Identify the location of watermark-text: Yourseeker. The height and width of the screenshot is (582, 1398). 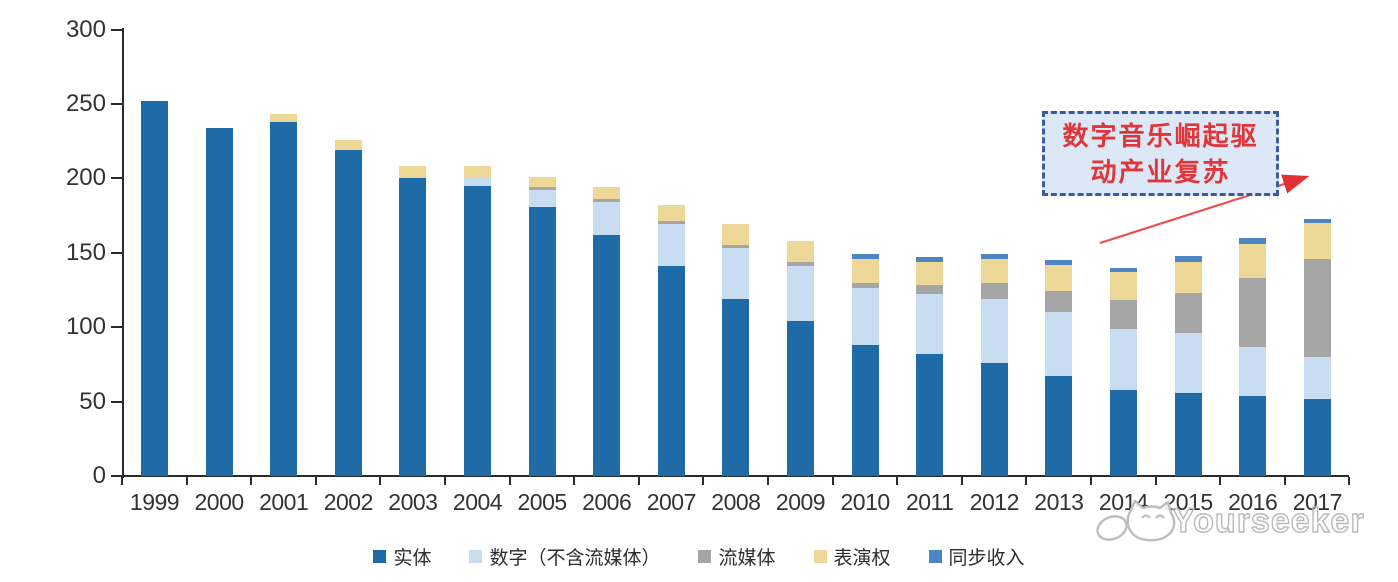
(1268, 520).